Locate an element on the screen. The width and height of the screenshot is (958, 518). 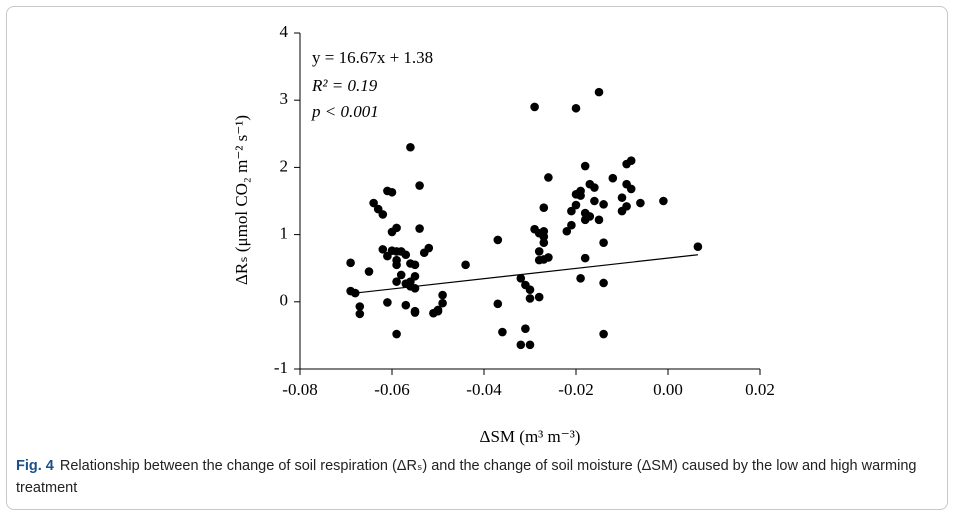
y-tick-label: 3 is located at coordinates (284, 98).